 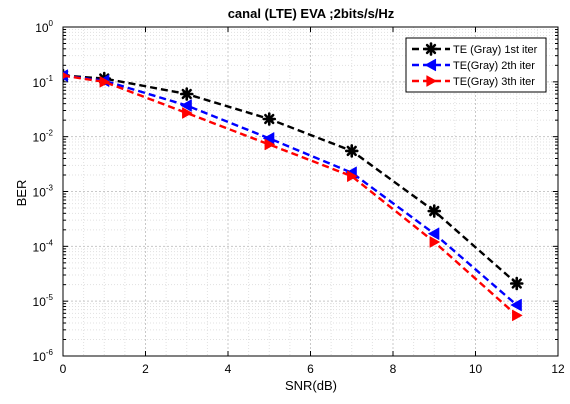 I want to click on x-tick-label: 4, so click(x=228, y=369).